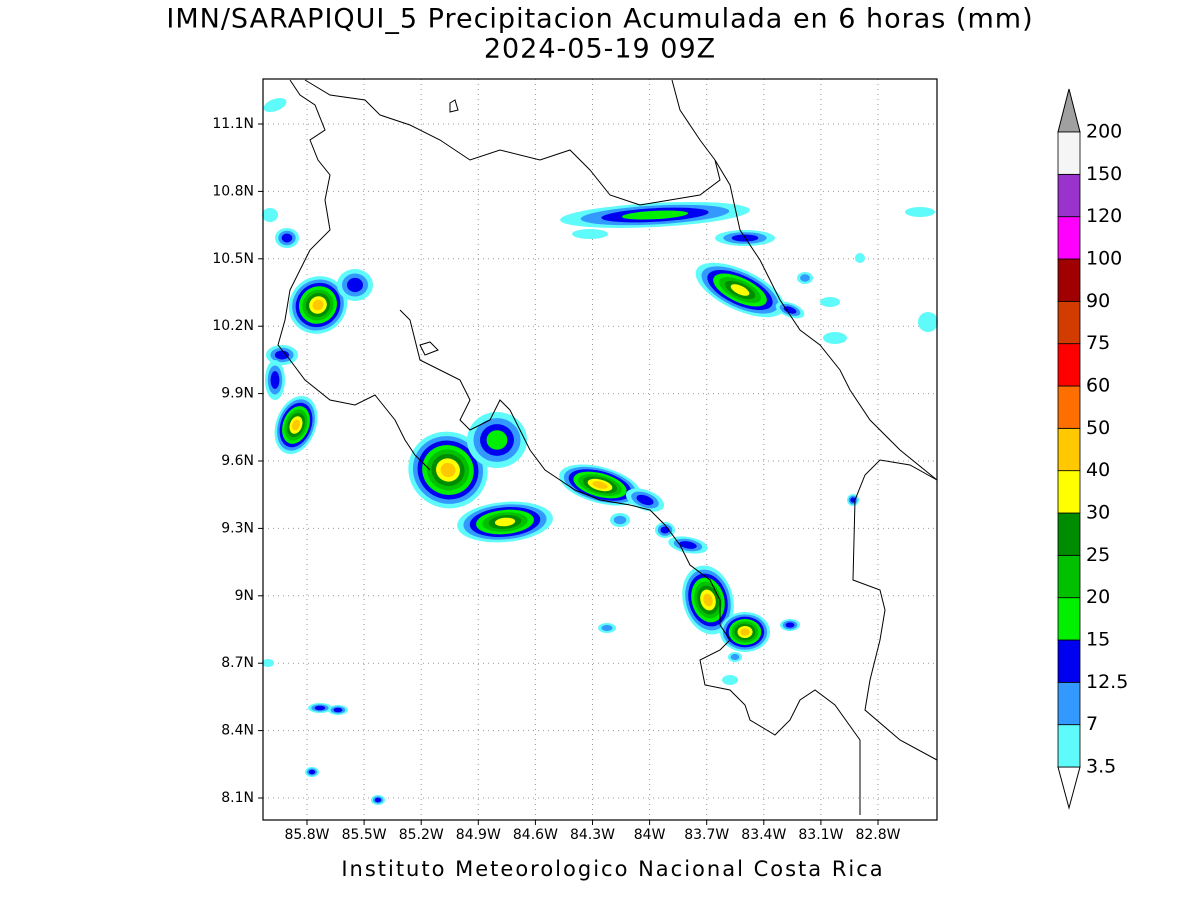  I want to click on lon-label: 83.7W, so click(706, 835).